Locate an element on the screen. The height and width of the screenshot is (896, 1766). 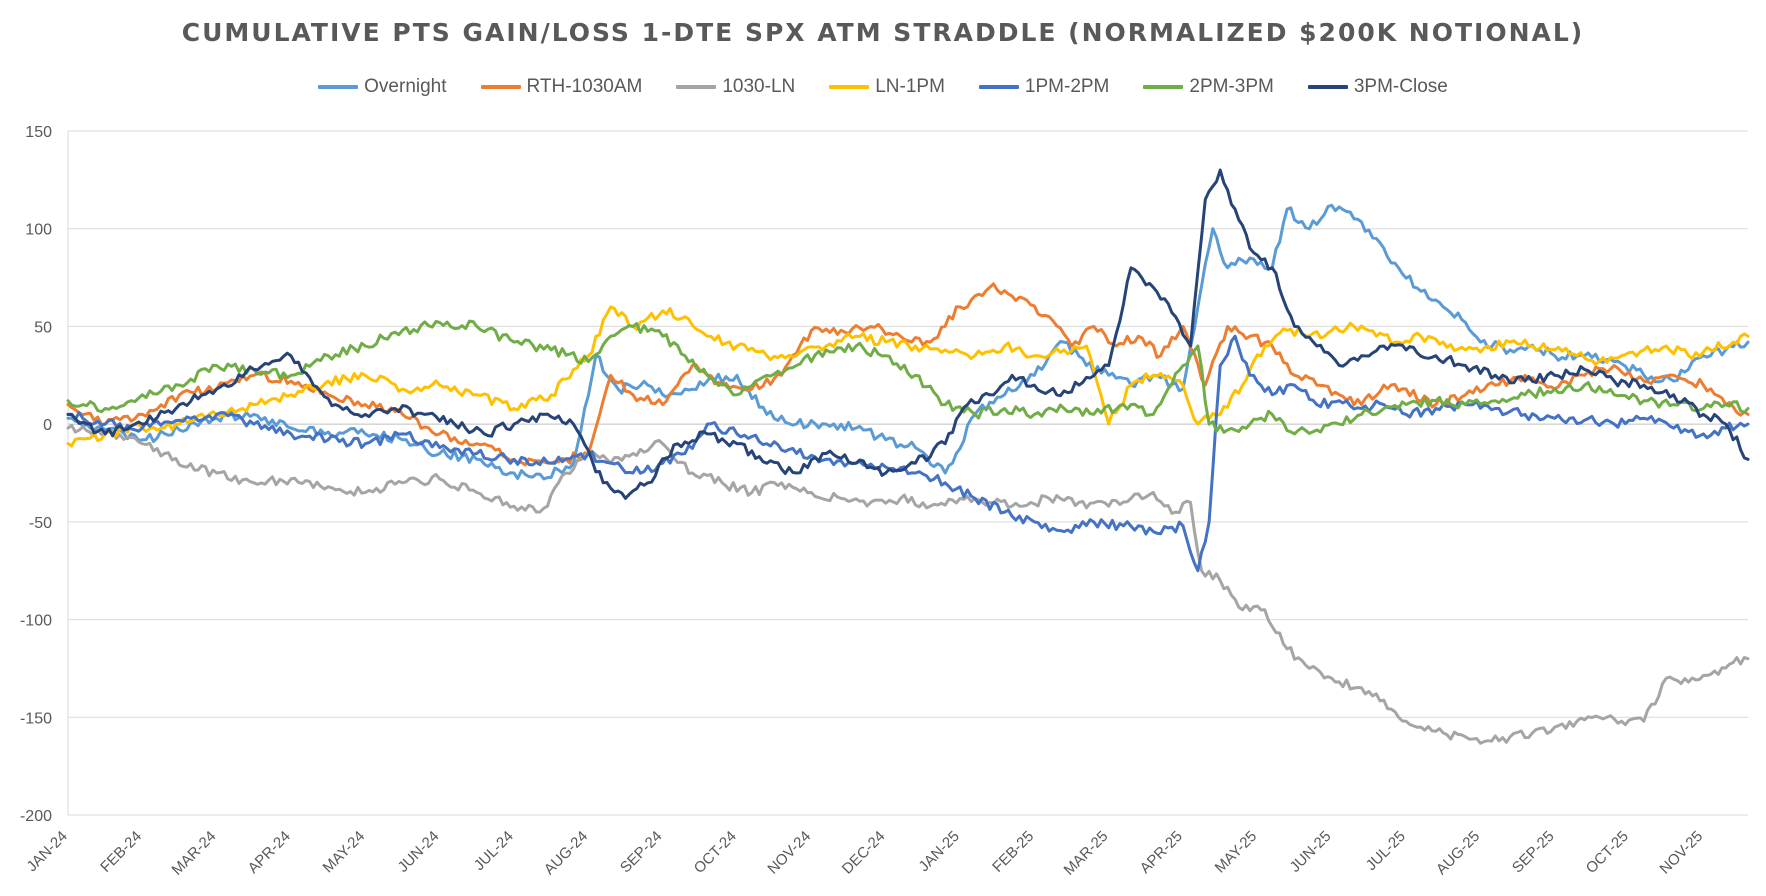
x-tick-label: MAR-25 is located at coordinates (1086, 853).